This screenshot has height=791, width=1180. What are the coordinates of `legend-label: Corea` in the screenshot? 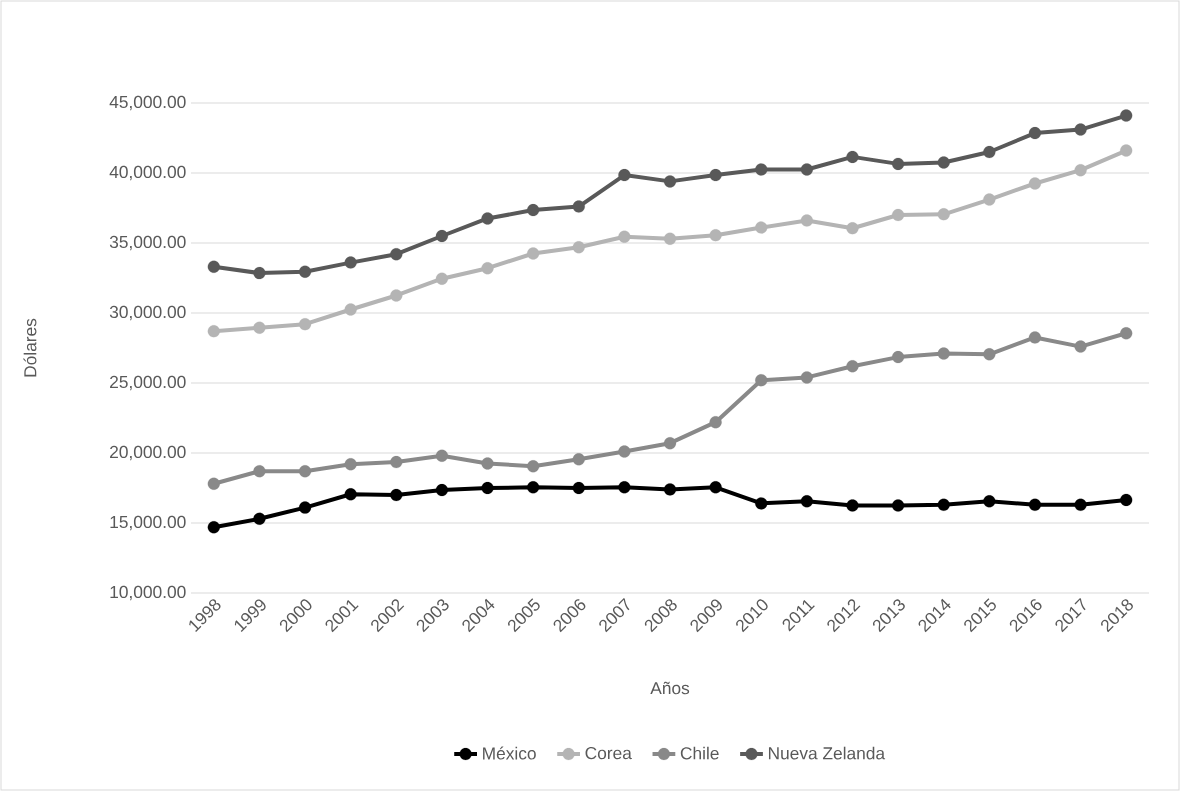 It's located at (608, 753).